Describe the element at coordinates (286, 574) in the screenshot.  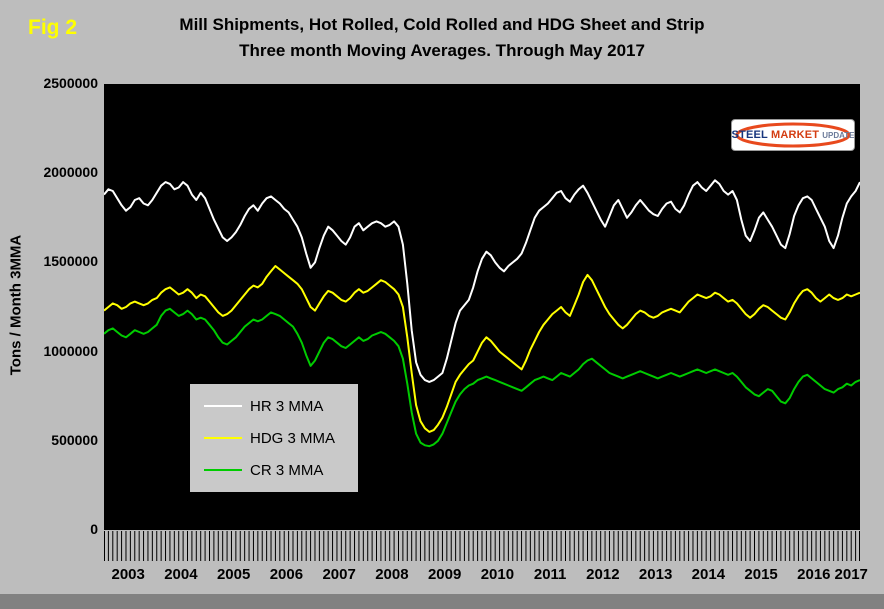
I see `x-year-label: 2006` at that location.